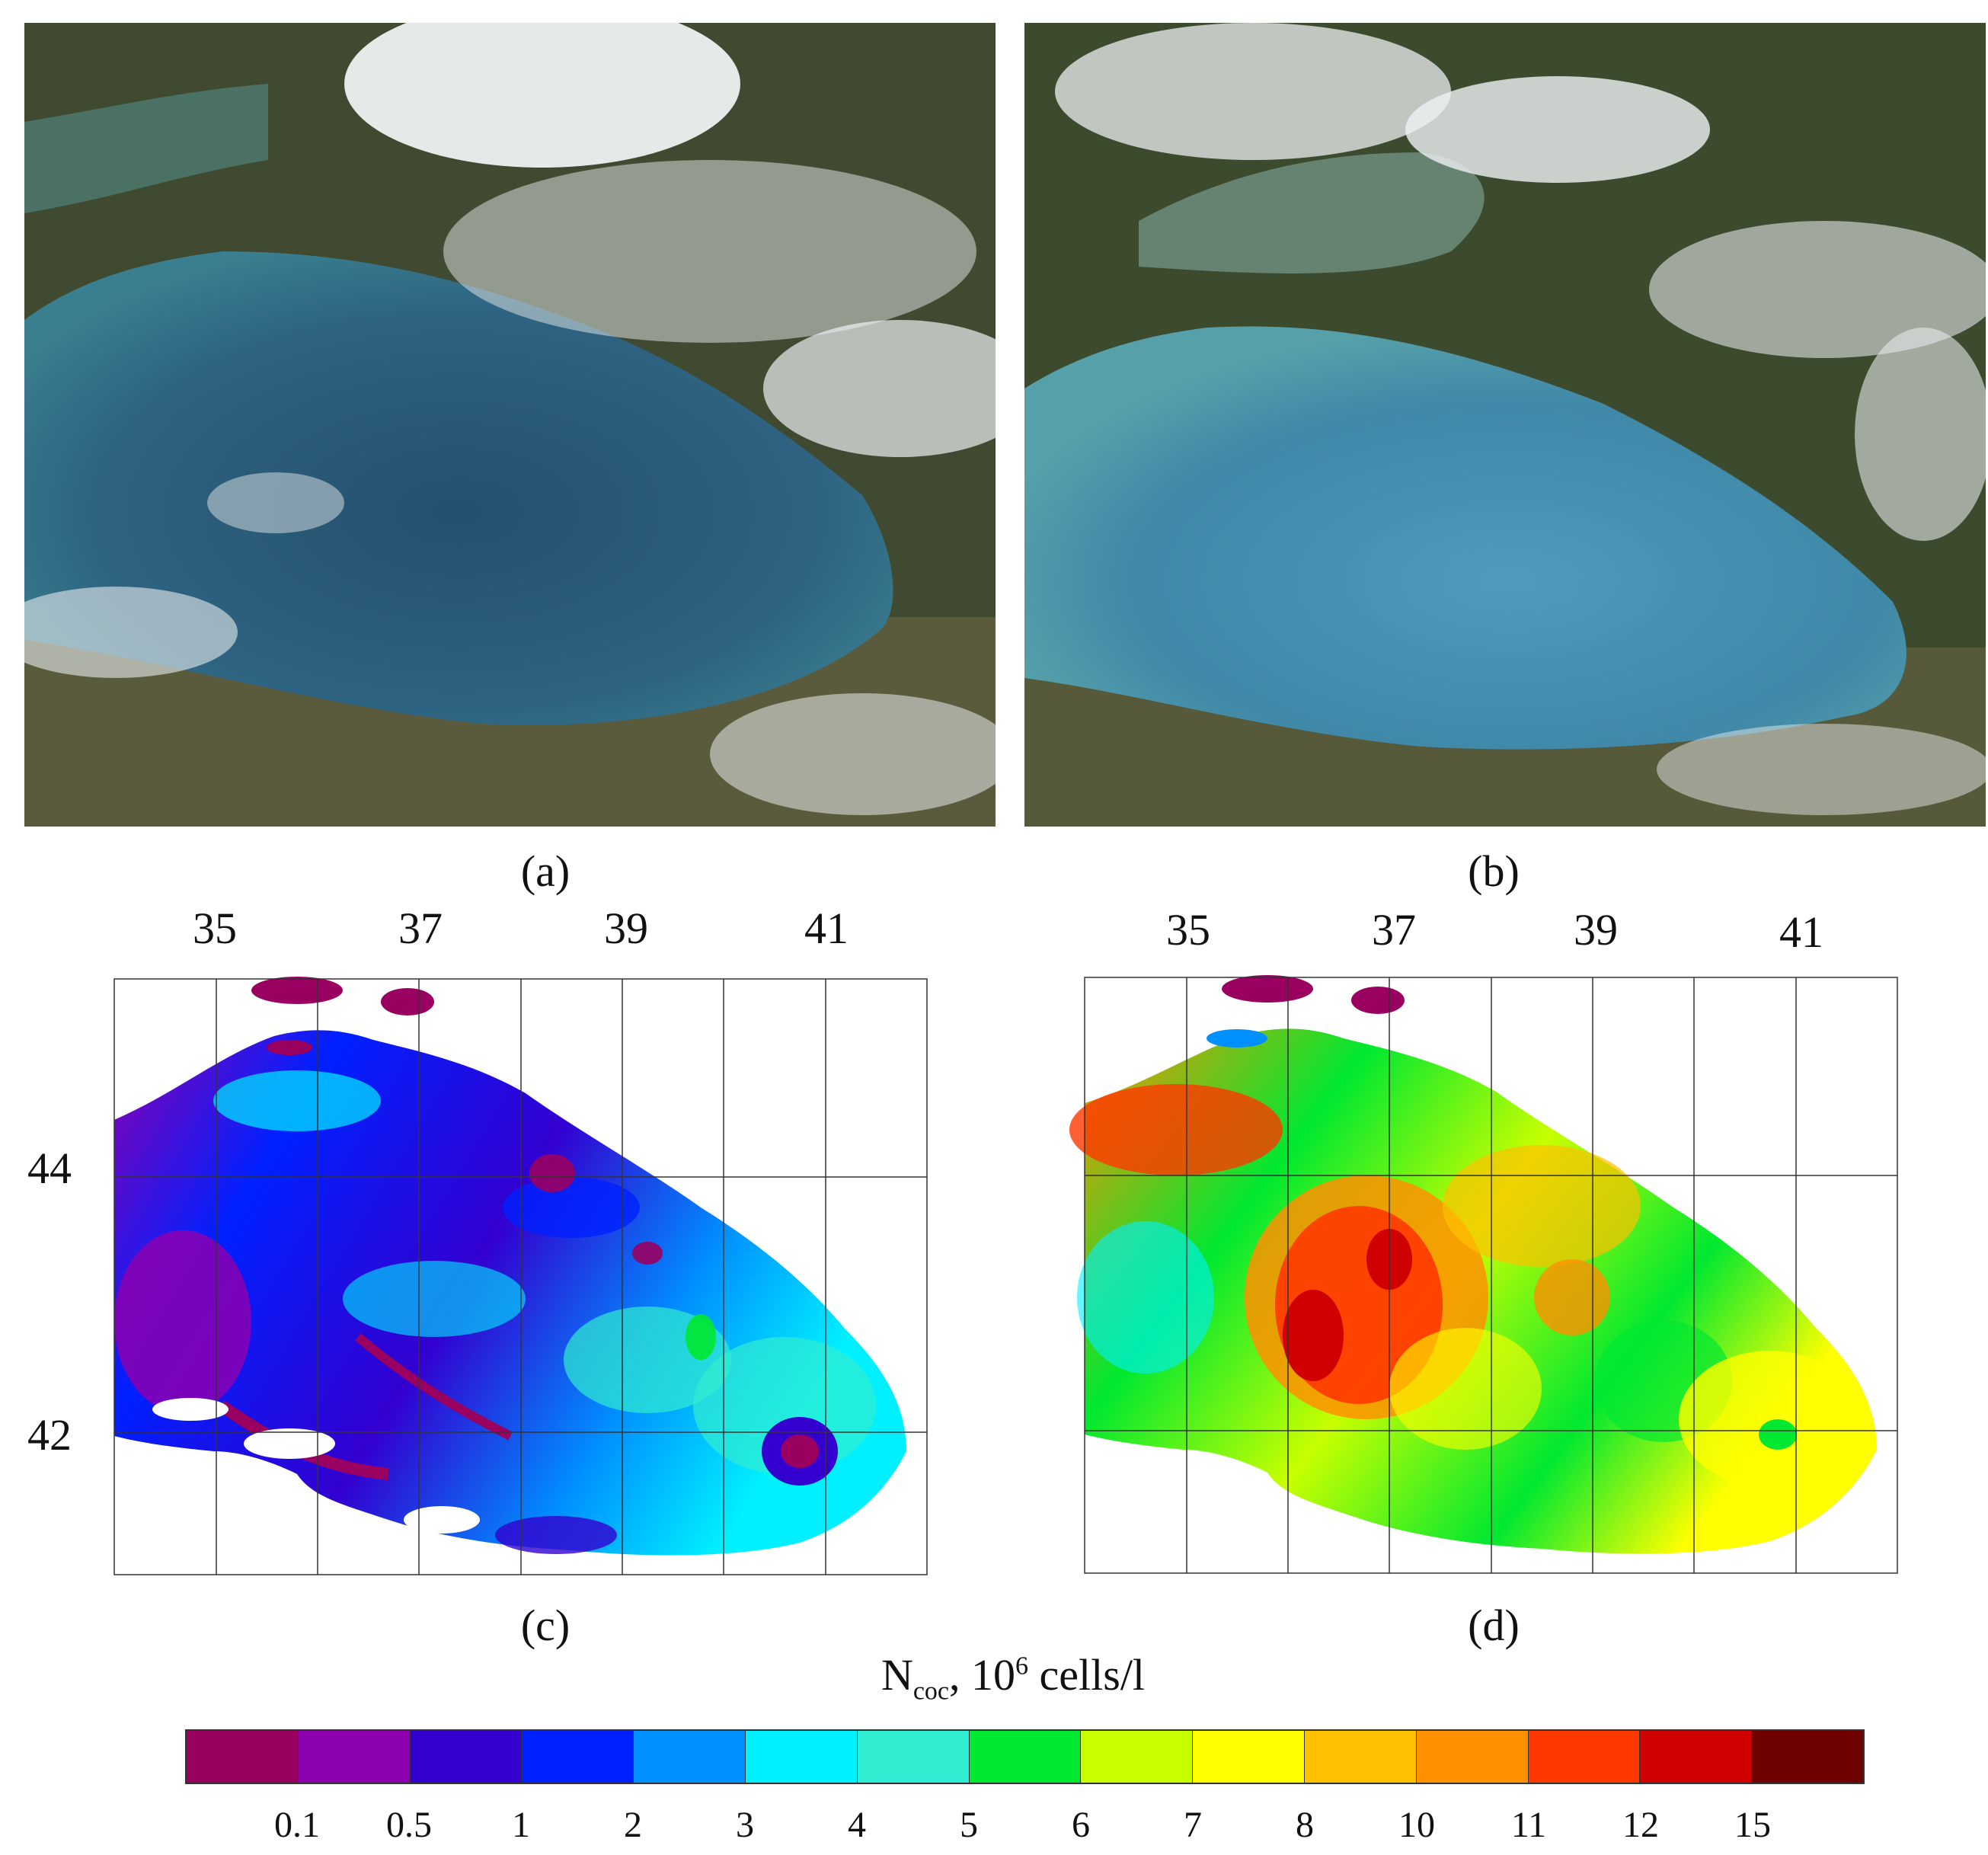  What do you see at coordinates (545, 871) in the screenshot?
I see `panel-label-a: (a)` at bounding box center [545, 871].